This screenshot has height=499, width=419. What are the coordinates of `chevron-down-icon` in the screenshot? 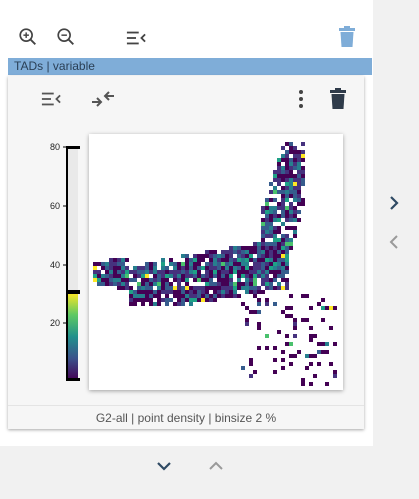 It's located at (164, 466).